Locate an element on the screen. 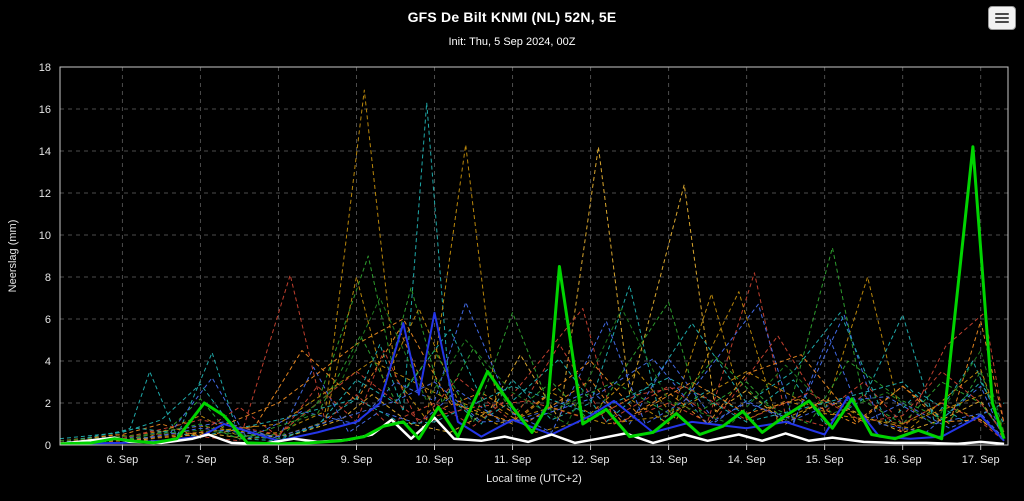  svg-text: 7. Sep is located at coordinates (201, 460).